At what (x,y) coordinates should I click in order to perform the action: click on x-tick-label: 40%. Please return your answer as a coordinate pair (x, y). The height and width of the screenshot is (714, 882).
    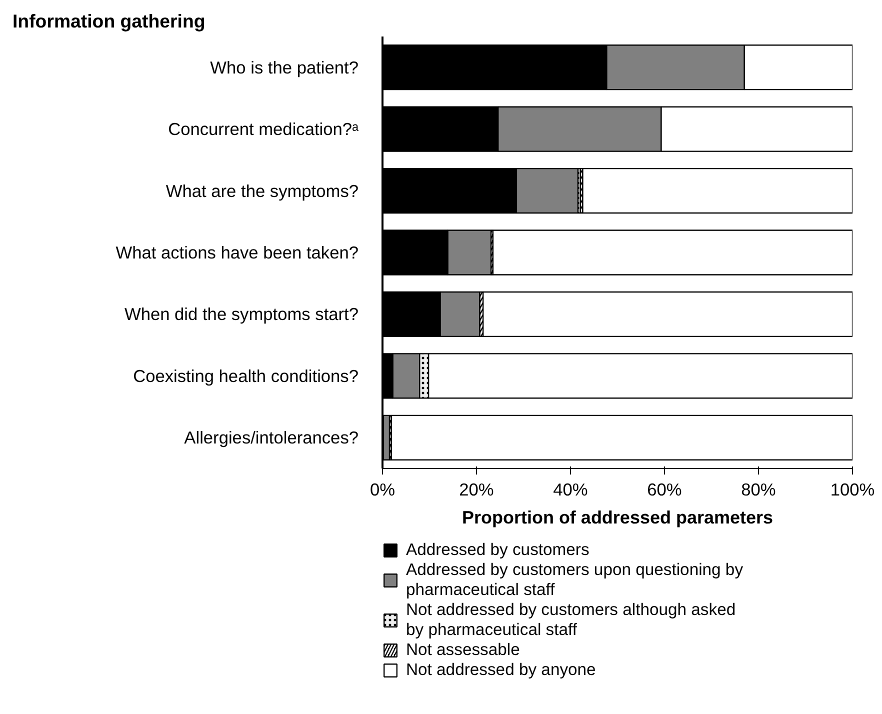
    Looking at the image, I should click on (570, 490).